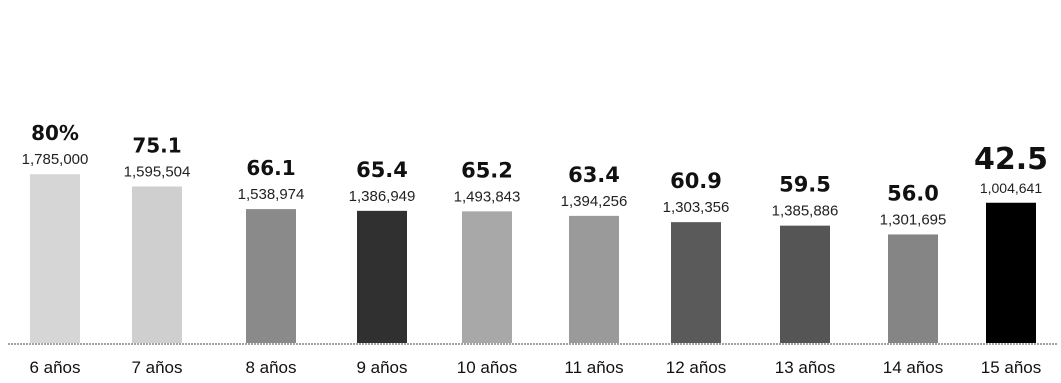 The image size is (1061, 383). What do you see at coordinates (55, 133) in the screenshot?
I see `value-label-1: 80%` at bounding box center [55, 133].